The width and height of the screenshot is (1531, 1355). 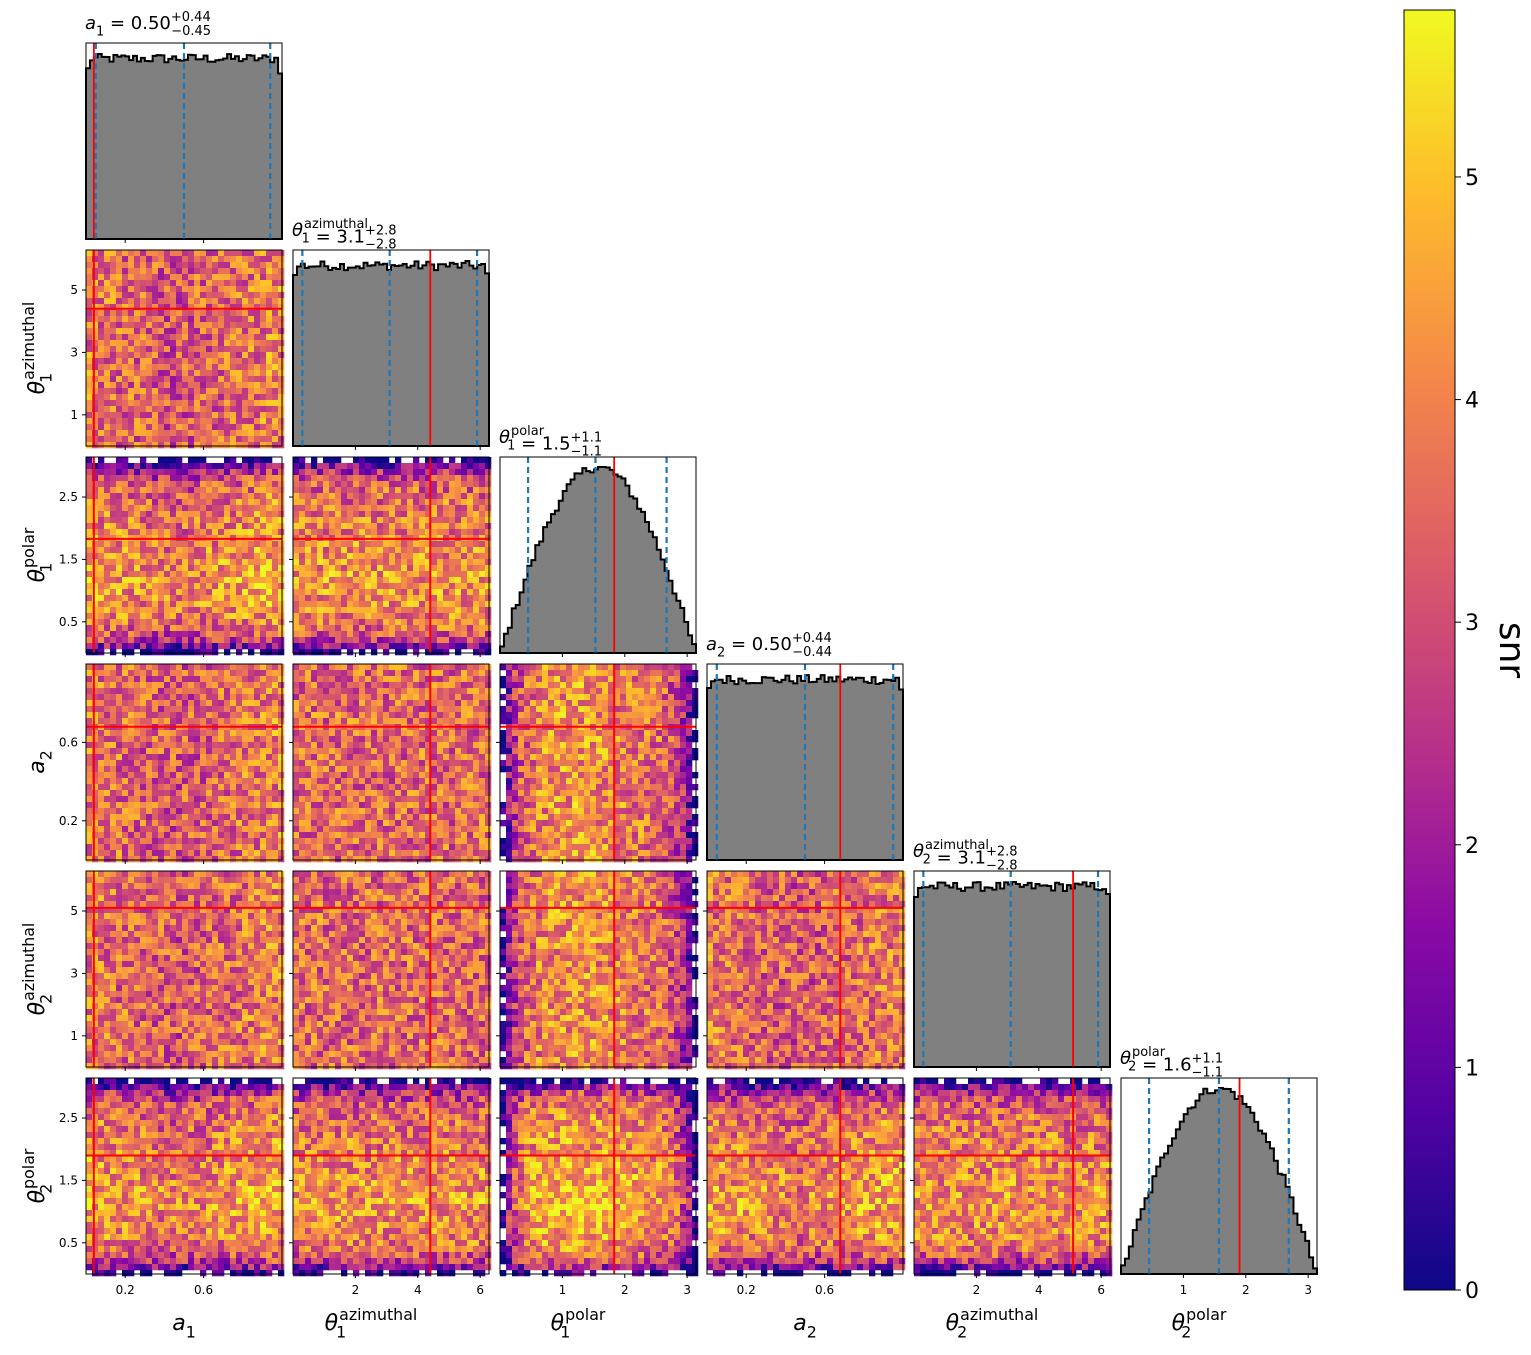 I want to click on scatter-panel-th1pol-a2, so click(x=599, y=763).